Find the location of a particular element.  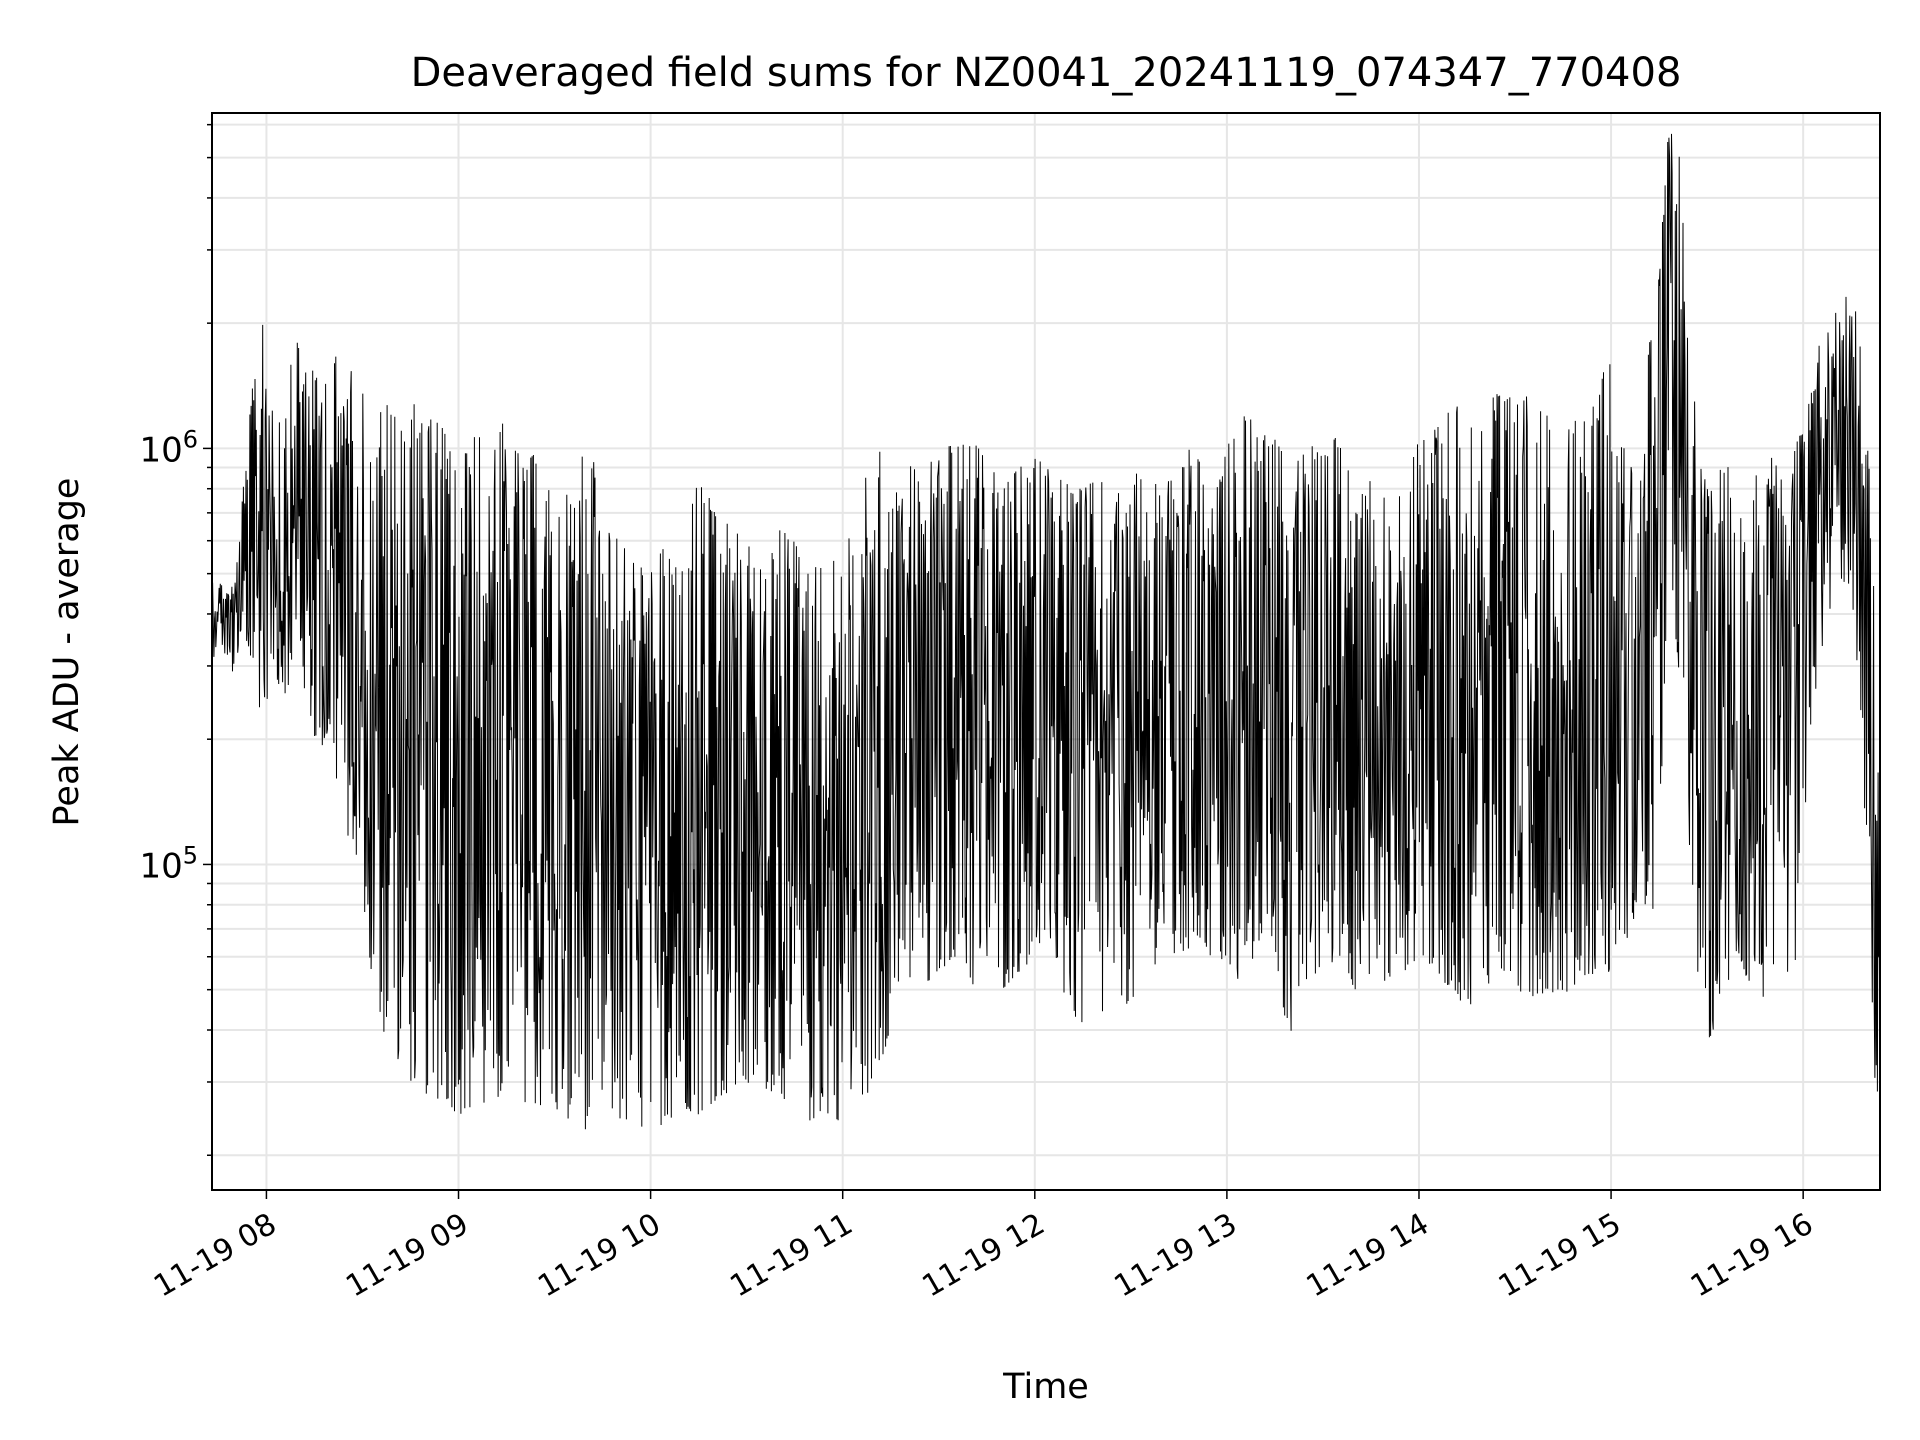

x-tick-label: 11-19 09 is located at coordinates (407, 1256).